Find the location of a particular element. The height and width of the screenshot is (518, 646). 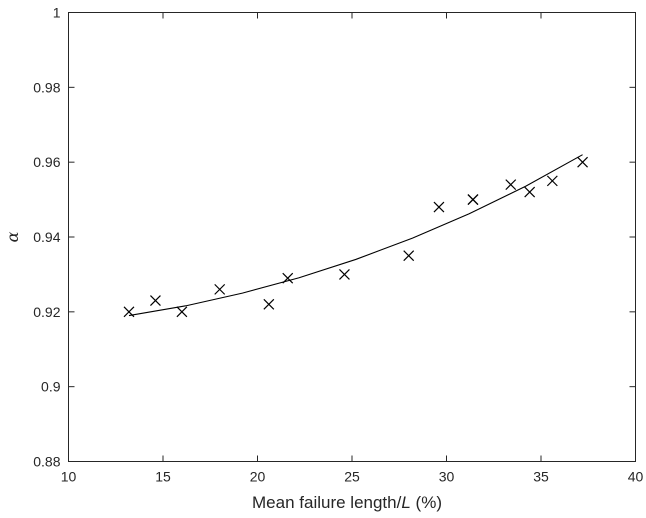

y-tick-label: 0.94 is located at coordinates (46, 237).